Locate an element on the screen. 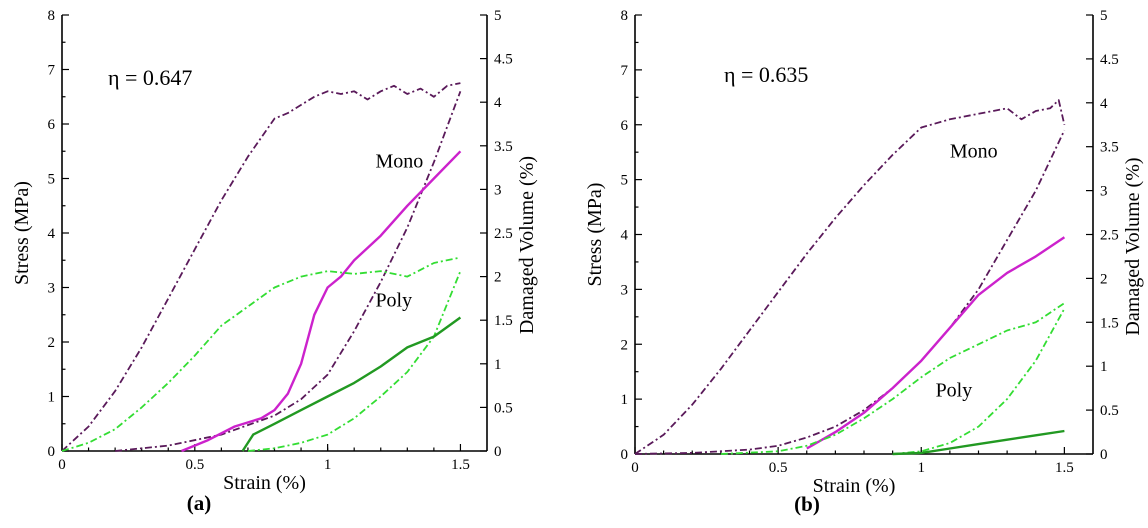  panel-caption: (b) is located at coordinates (807, 504).